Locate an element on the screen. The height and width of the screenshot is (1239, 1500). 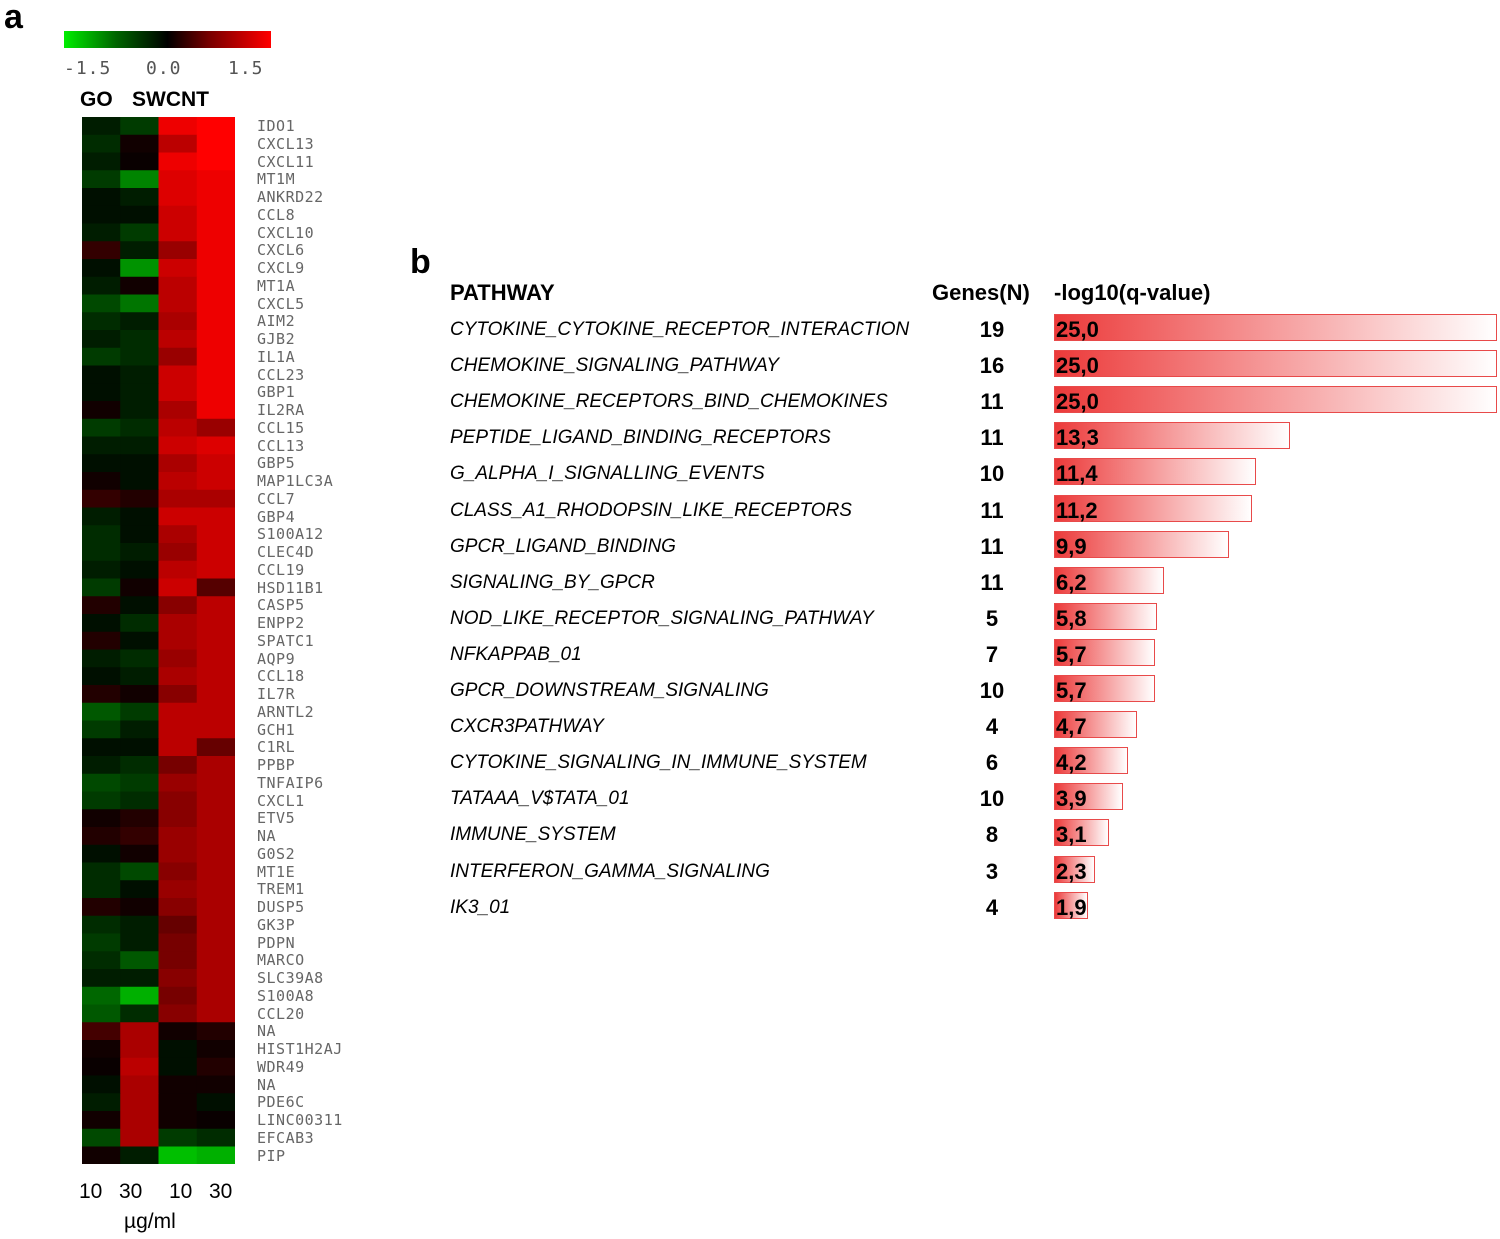
gene-label: S100A8 is located at coordinates (286, 995).